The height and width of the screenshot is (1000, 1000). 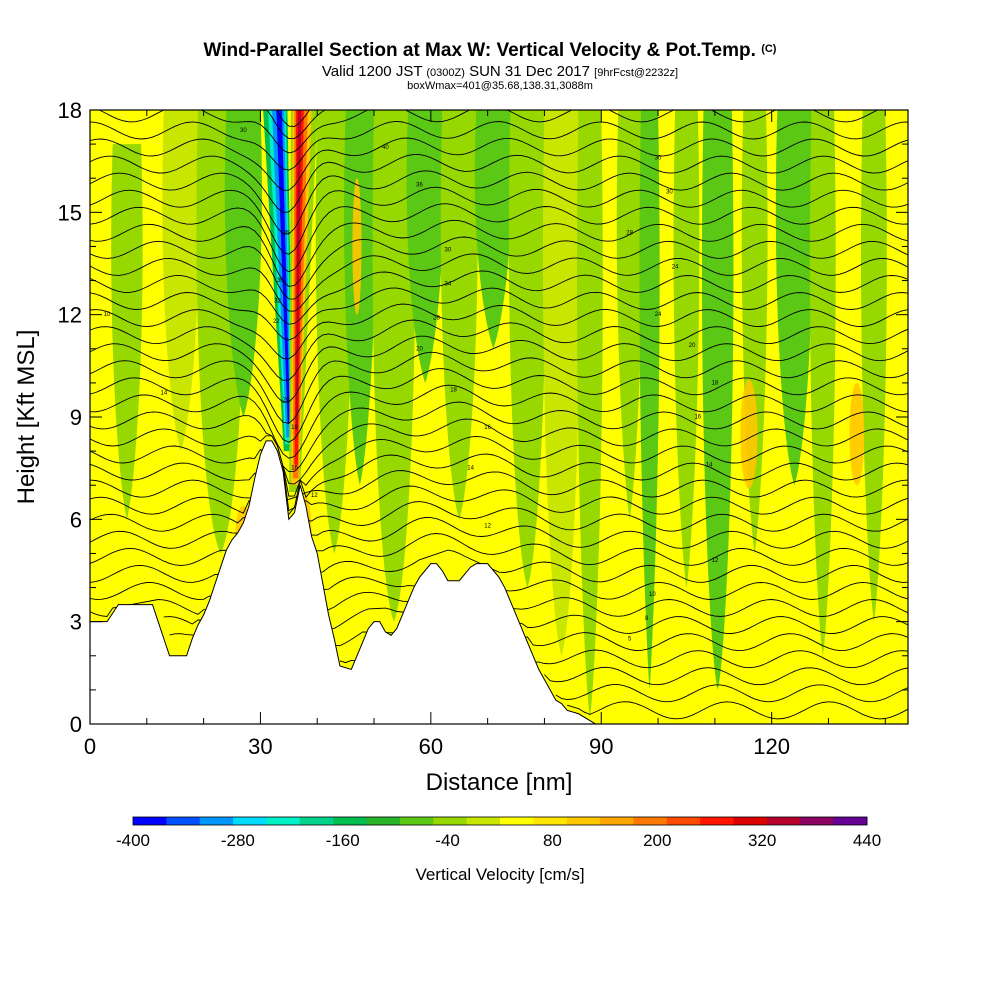 I want to click on theta-contour-label: 18, so click(x=294, y=428).